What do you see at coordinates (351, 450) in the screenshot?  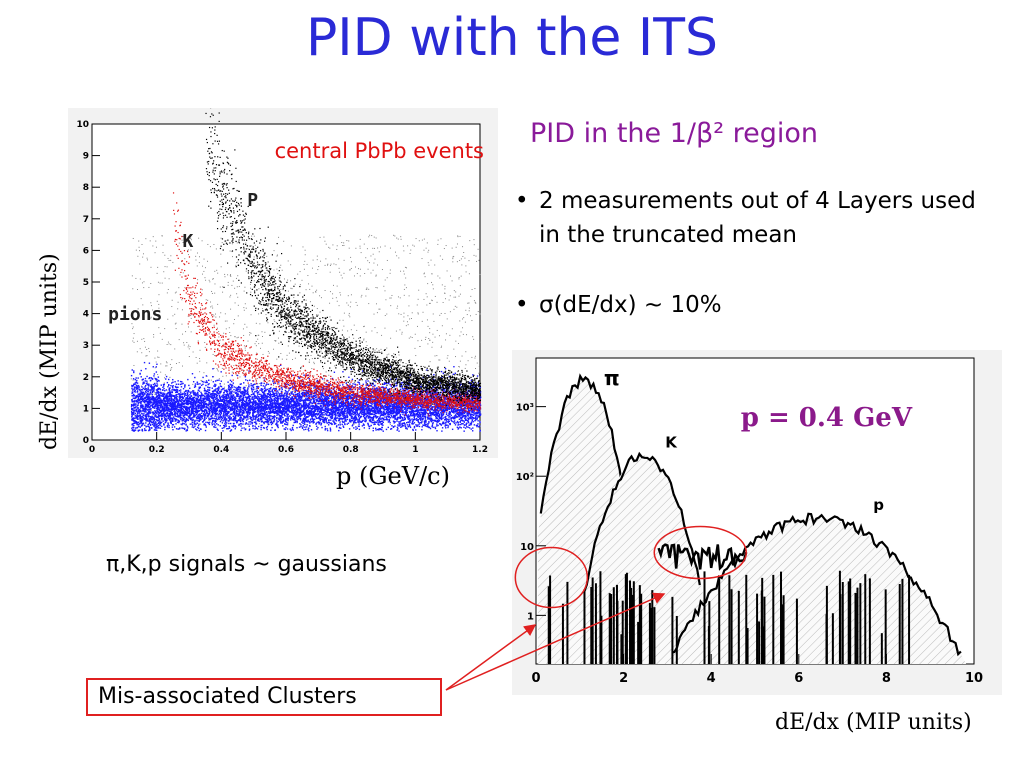 I see `x-tick-label: 0.8` at bounding box center [351, 450].